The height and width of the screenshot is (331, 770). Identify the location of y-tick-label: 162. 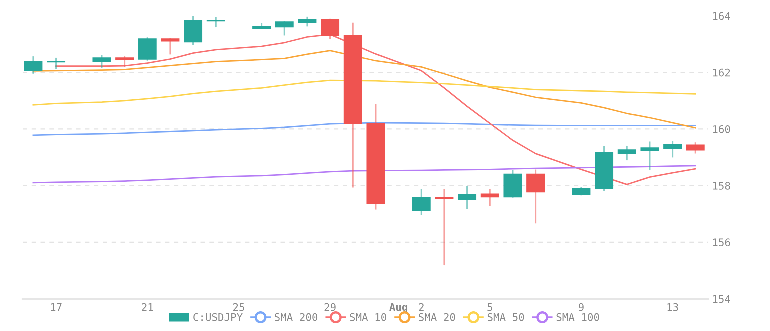
(721, 72).